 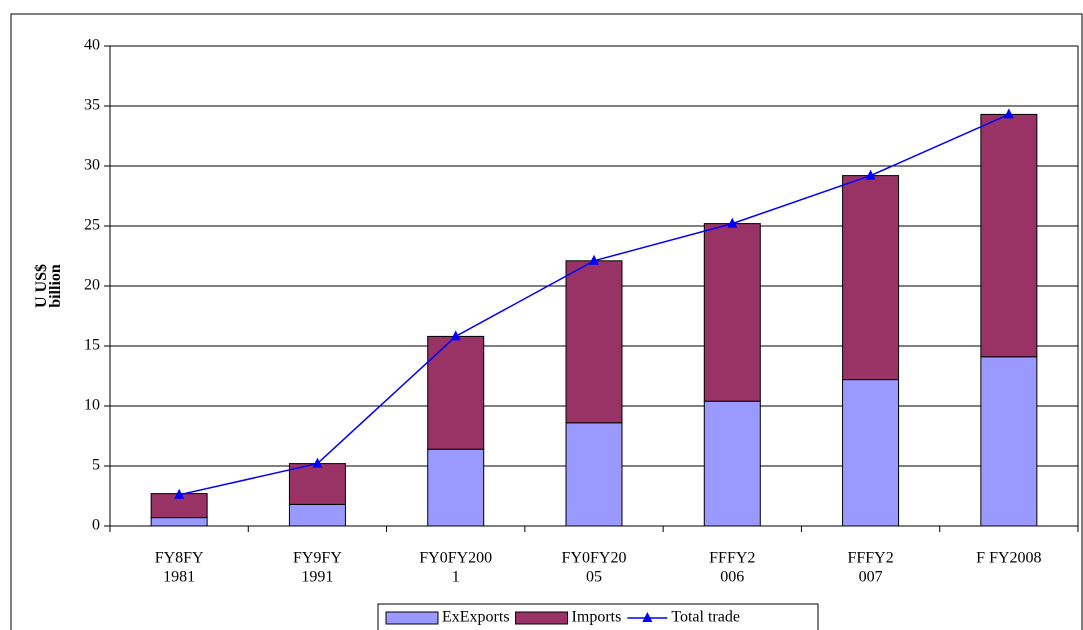 I want to click on x-tick-label: 007, so click(x=871, y=577).